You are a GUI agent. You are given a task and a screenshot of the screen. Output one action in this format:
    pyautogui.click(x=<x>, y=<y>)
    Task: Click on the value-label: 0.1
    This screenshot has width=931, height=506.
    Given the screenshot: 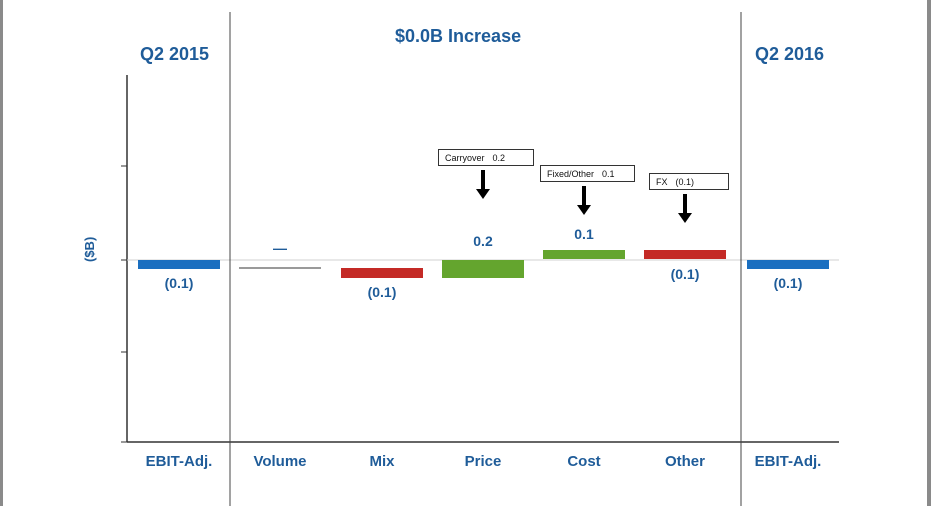 What is the action you would take?
    pyautogui.click(x=584, y=234)
    